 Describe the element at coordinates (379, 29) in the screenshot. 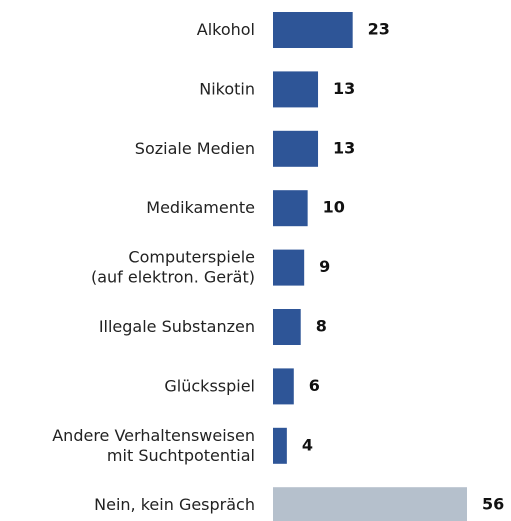

I see `value-label: 23` at that location.